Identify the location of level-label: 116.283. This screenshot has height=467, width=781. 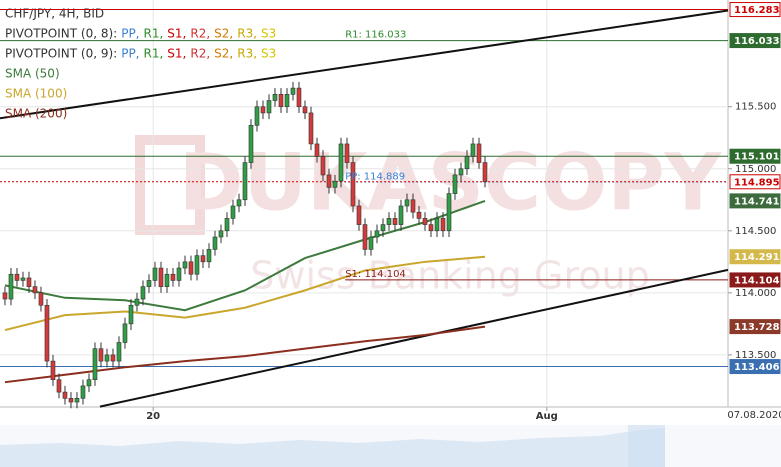
(757, 10).